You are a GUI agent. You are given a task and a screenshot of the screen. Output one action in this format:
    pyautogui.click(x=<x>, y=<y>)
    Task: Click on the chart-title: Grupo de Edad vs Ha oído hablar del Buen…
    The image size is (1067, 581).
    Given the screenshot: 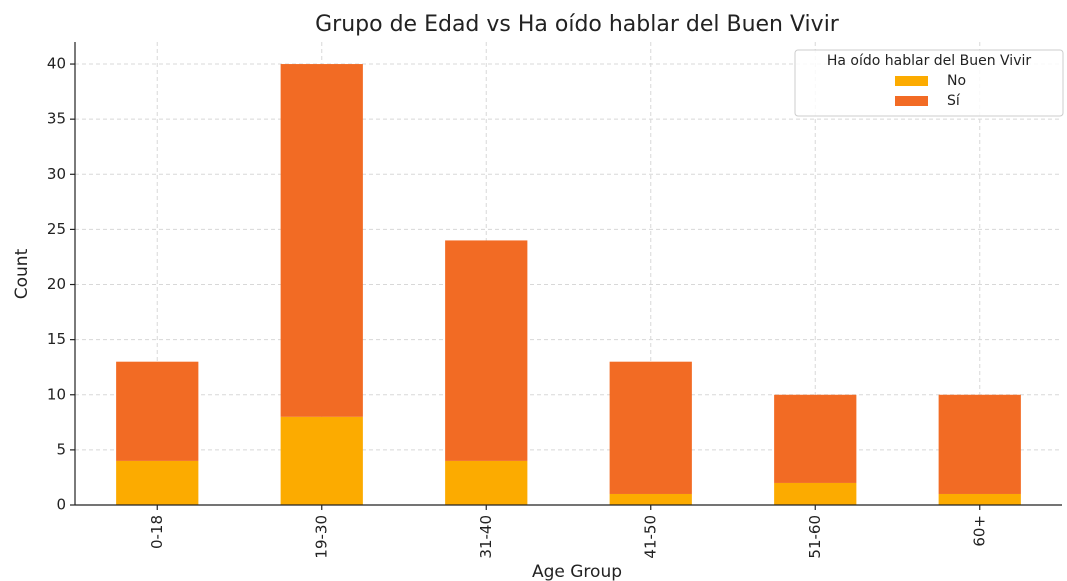 What is the action you would take?
    pyautogui.click(x=577, y=24)
    